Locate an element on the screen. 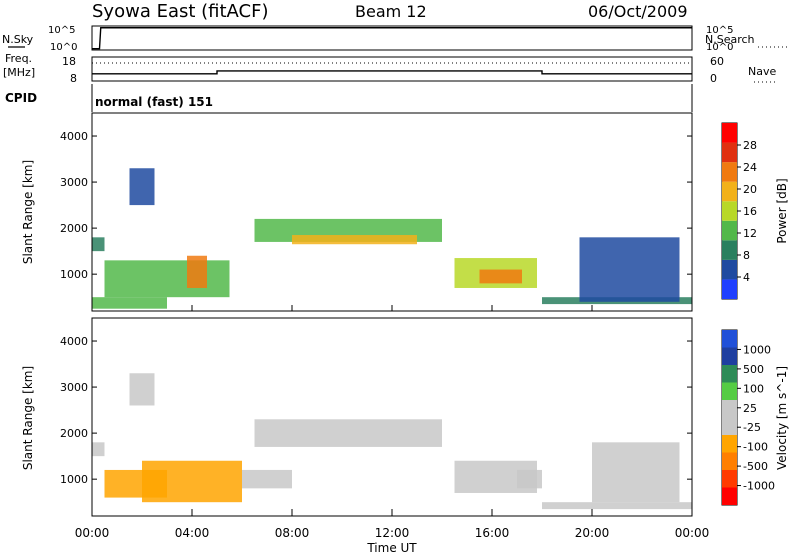 This screenshot has height=554, width=800. power-x-tickmarks is located at coordinates (392, 308).